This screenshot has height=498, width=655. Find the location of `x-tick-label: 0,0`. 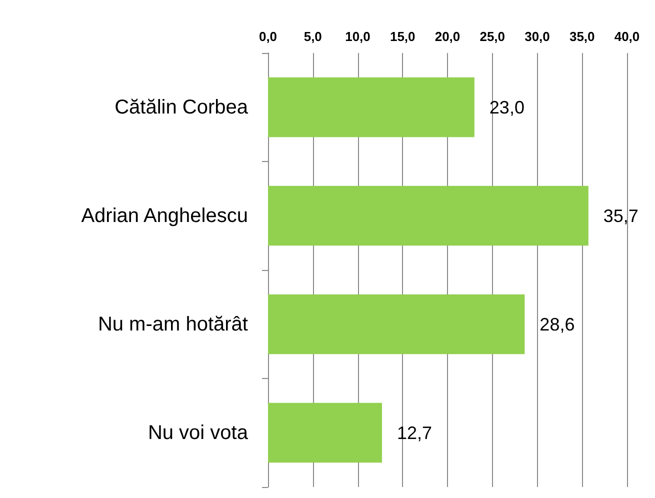

x-tick-label: 0,0 is located at coordinates (268, 36).